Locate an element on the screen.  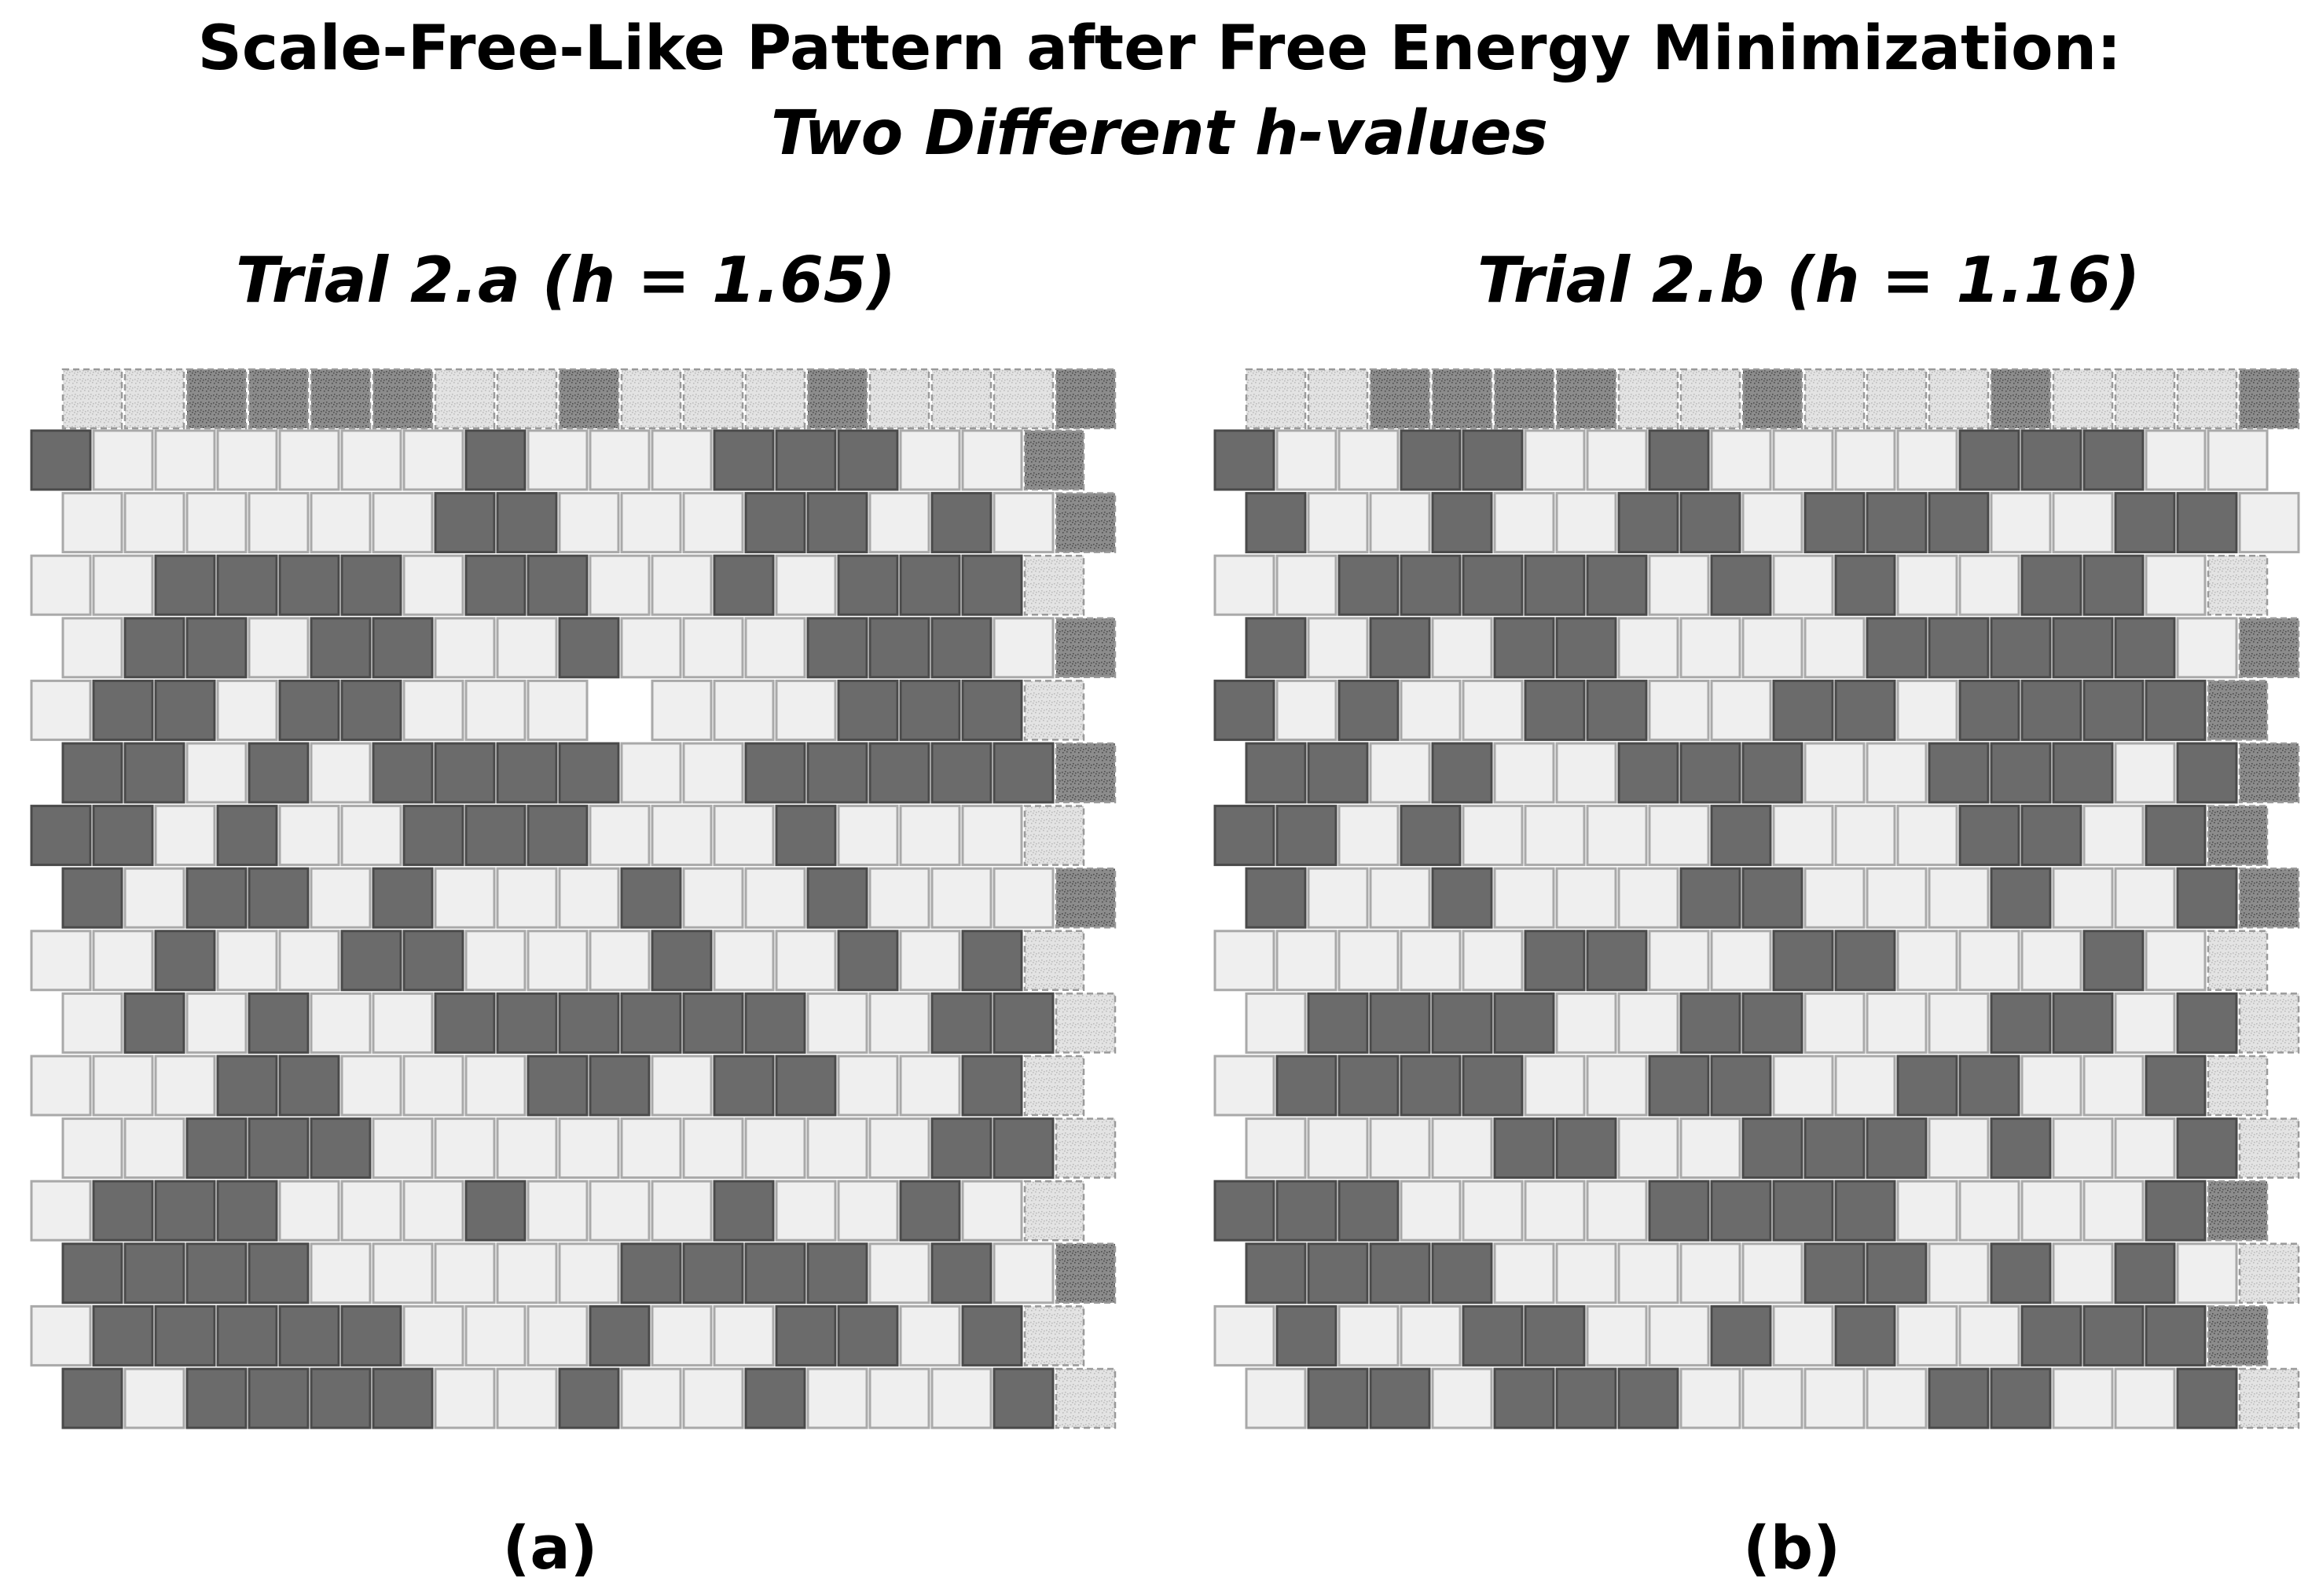
panel-a-title: Trial 2.a (h = 1.65) is located at coordinates (566, 280).